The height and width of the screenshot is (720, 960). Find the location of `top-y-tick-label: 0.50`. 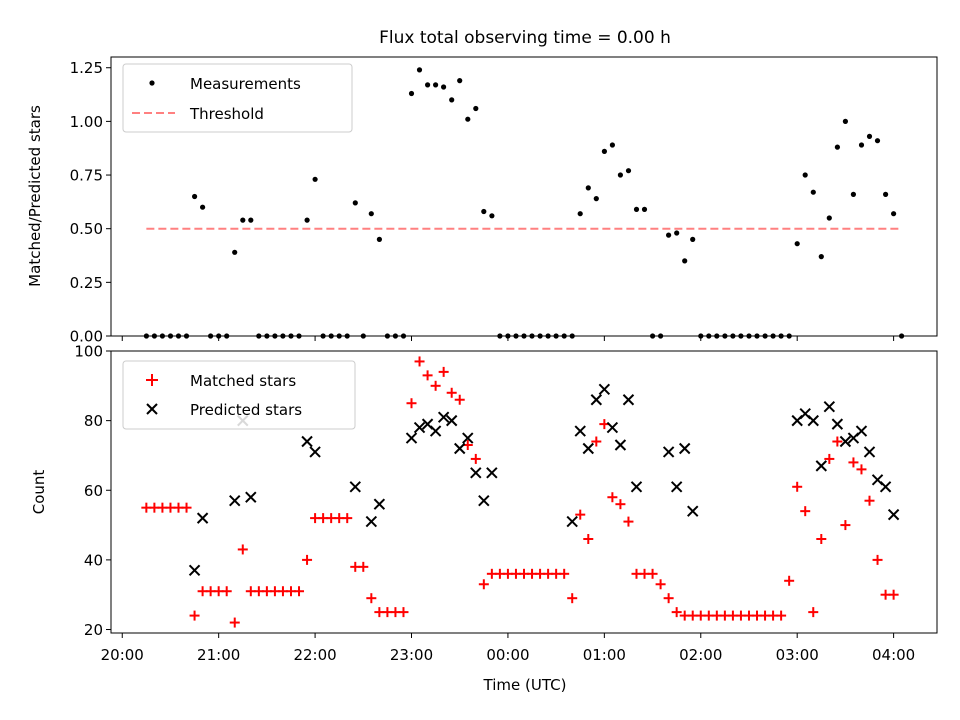

top-y-tick-label: 0.50 is located at coordinates (86, 229).